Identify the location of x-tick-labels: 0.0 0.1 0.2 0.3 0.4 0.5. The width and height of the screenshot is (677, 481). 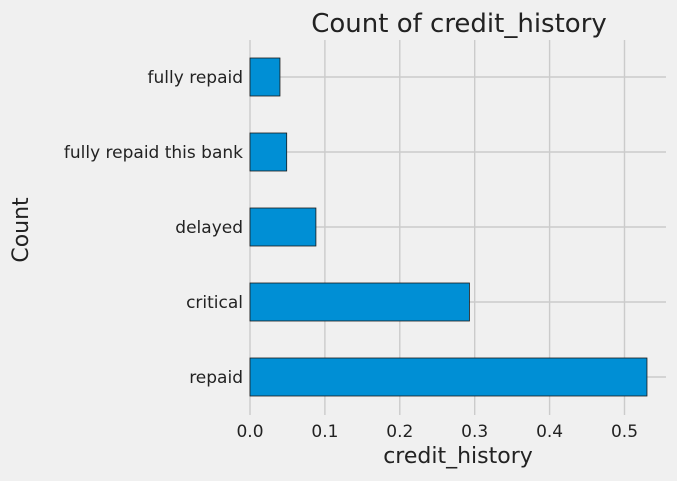
(437, 432).